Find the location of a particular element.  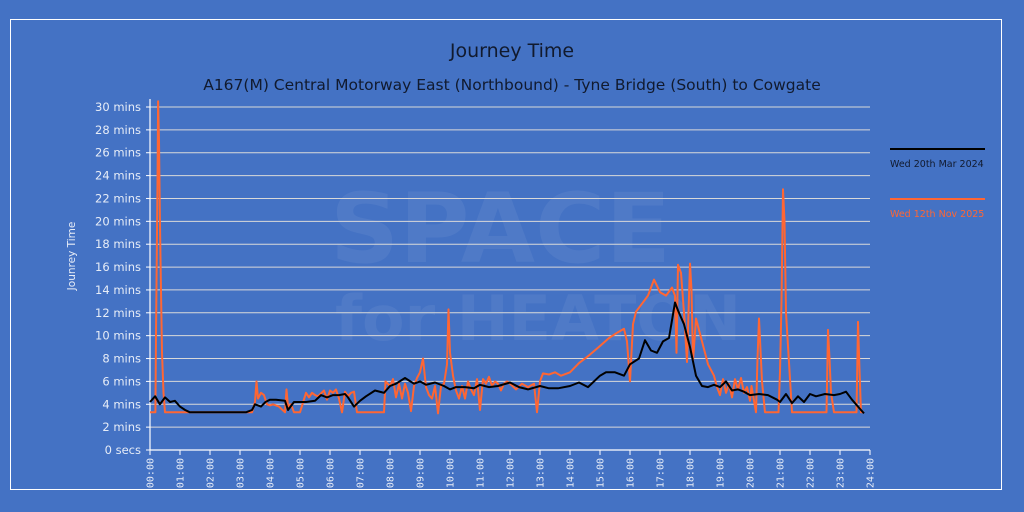

svg-text: 05:00 is located at coordinates (301, 473).